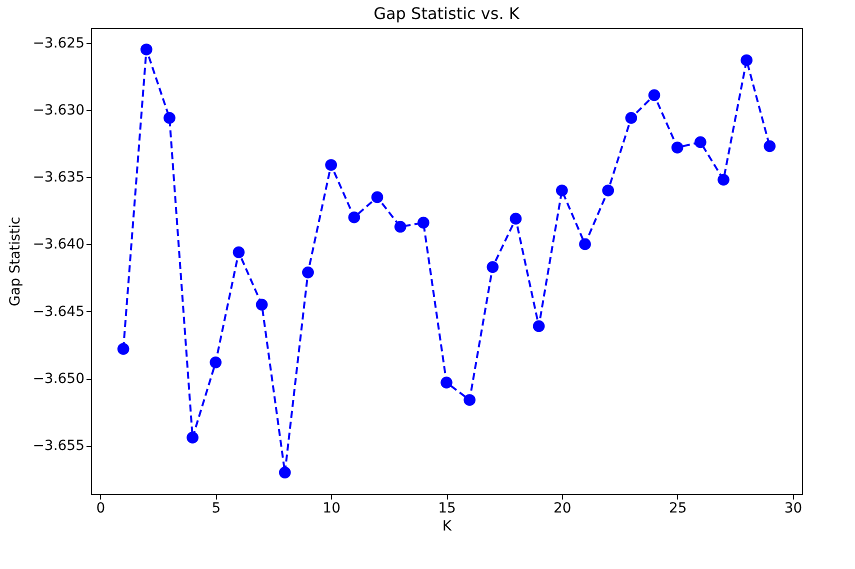  What do you see at coordinates (16, 261) in the screenshot?
I see `y-axis-title: Gap Statistic` at bounding box center [16, 261].